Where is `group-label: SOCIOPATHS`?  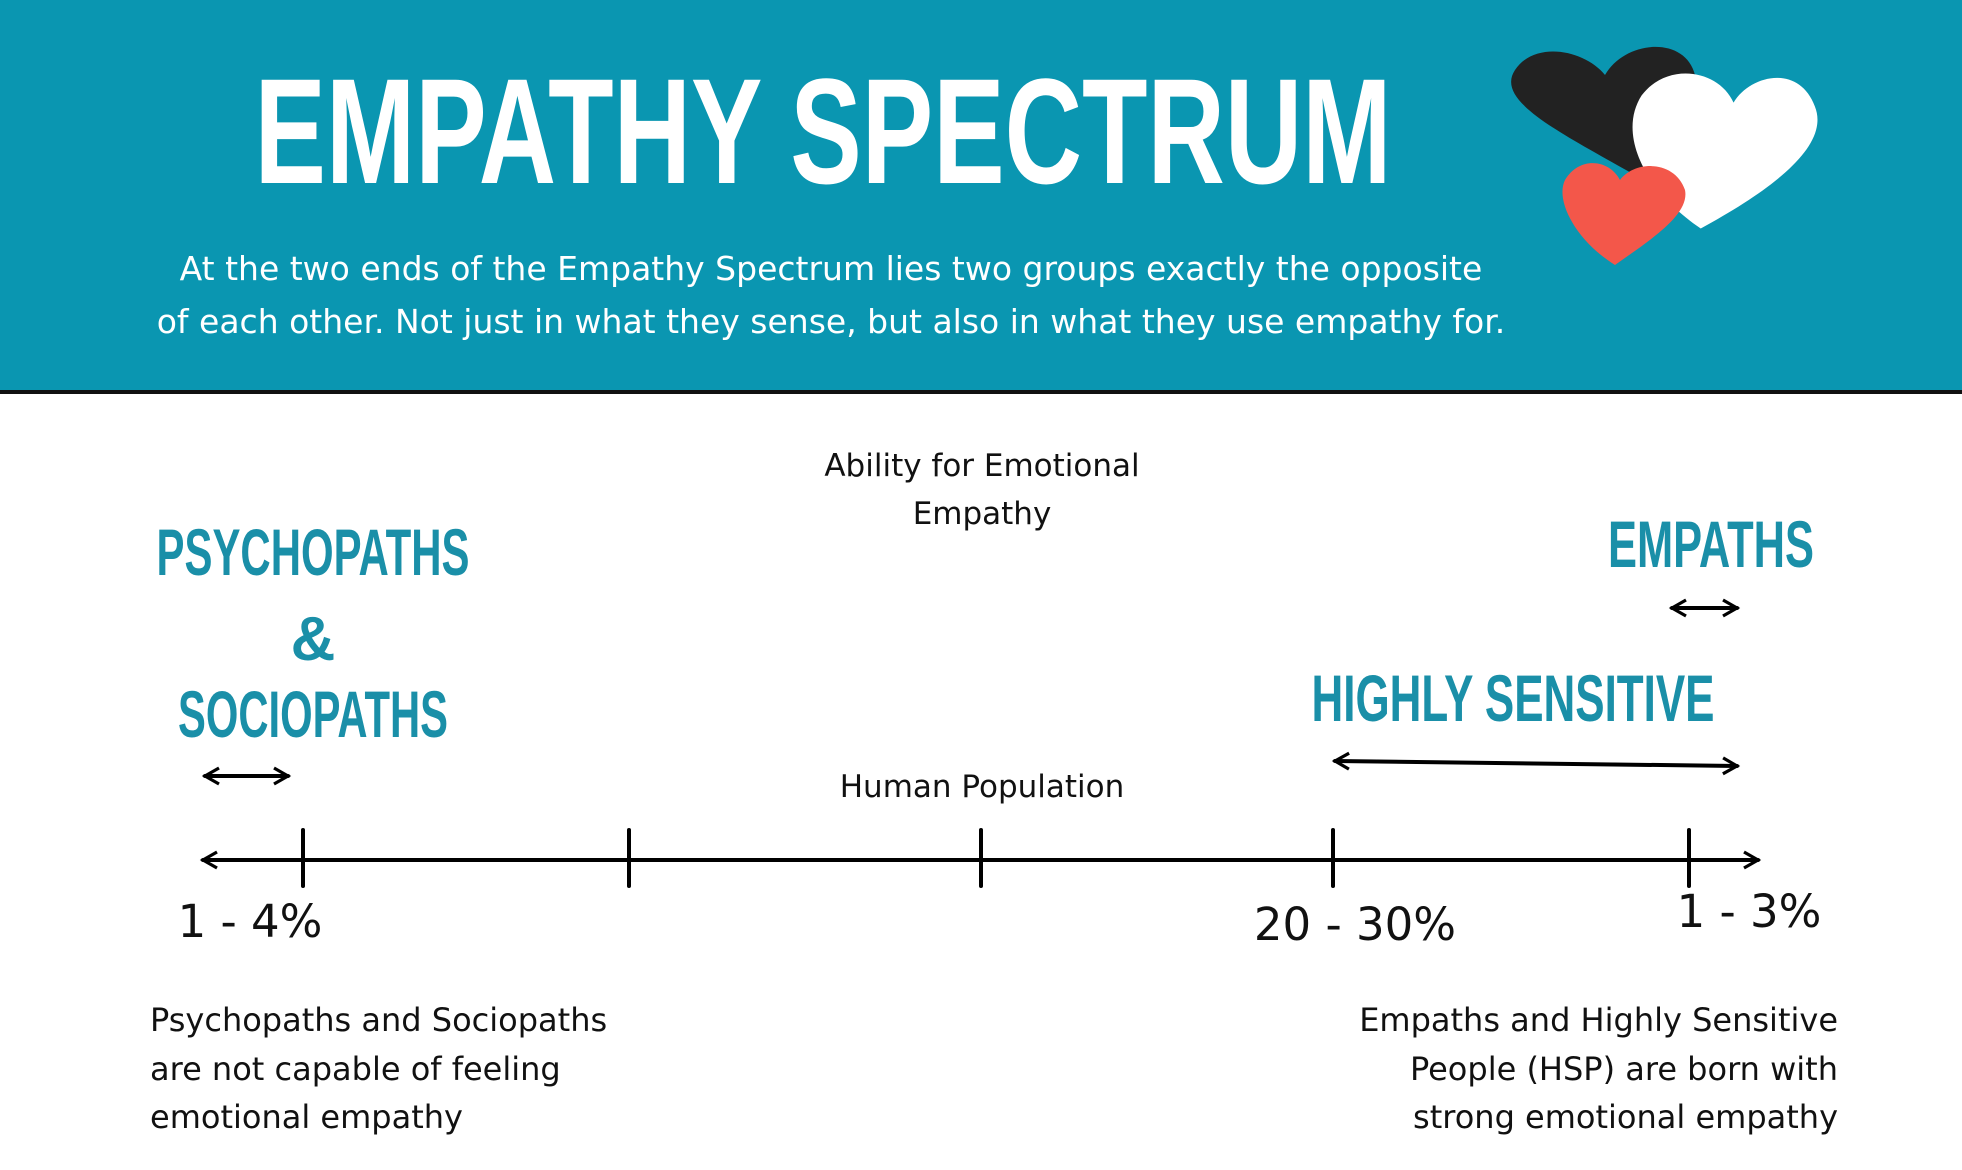 group-label: SOCIOPATHS is located at coordinates (313, 714).